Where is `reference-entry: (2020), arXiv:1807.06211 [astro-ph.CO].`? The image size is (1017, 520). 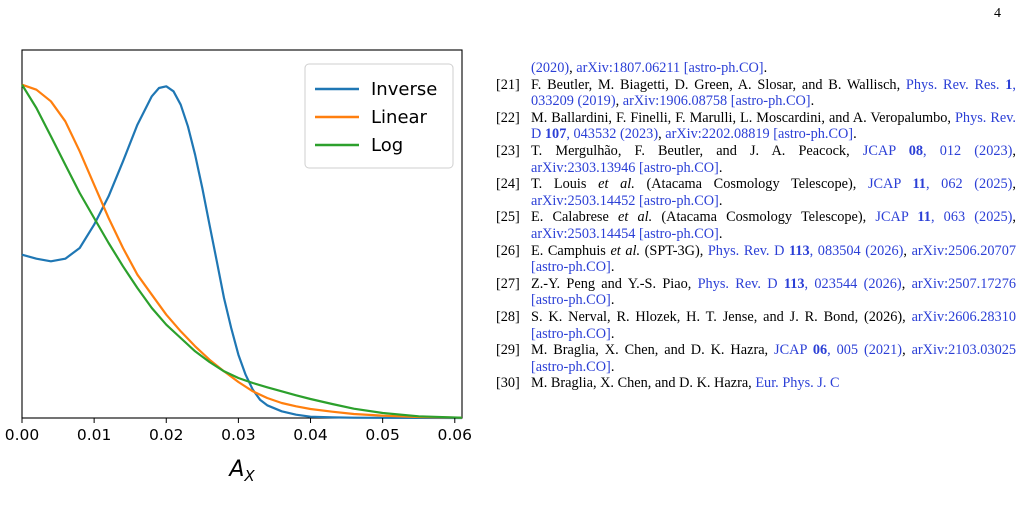
reference-entry: (2020), arXiv:1807.06211 [astro-ph.CO]. is located at coordinates (756, 68).